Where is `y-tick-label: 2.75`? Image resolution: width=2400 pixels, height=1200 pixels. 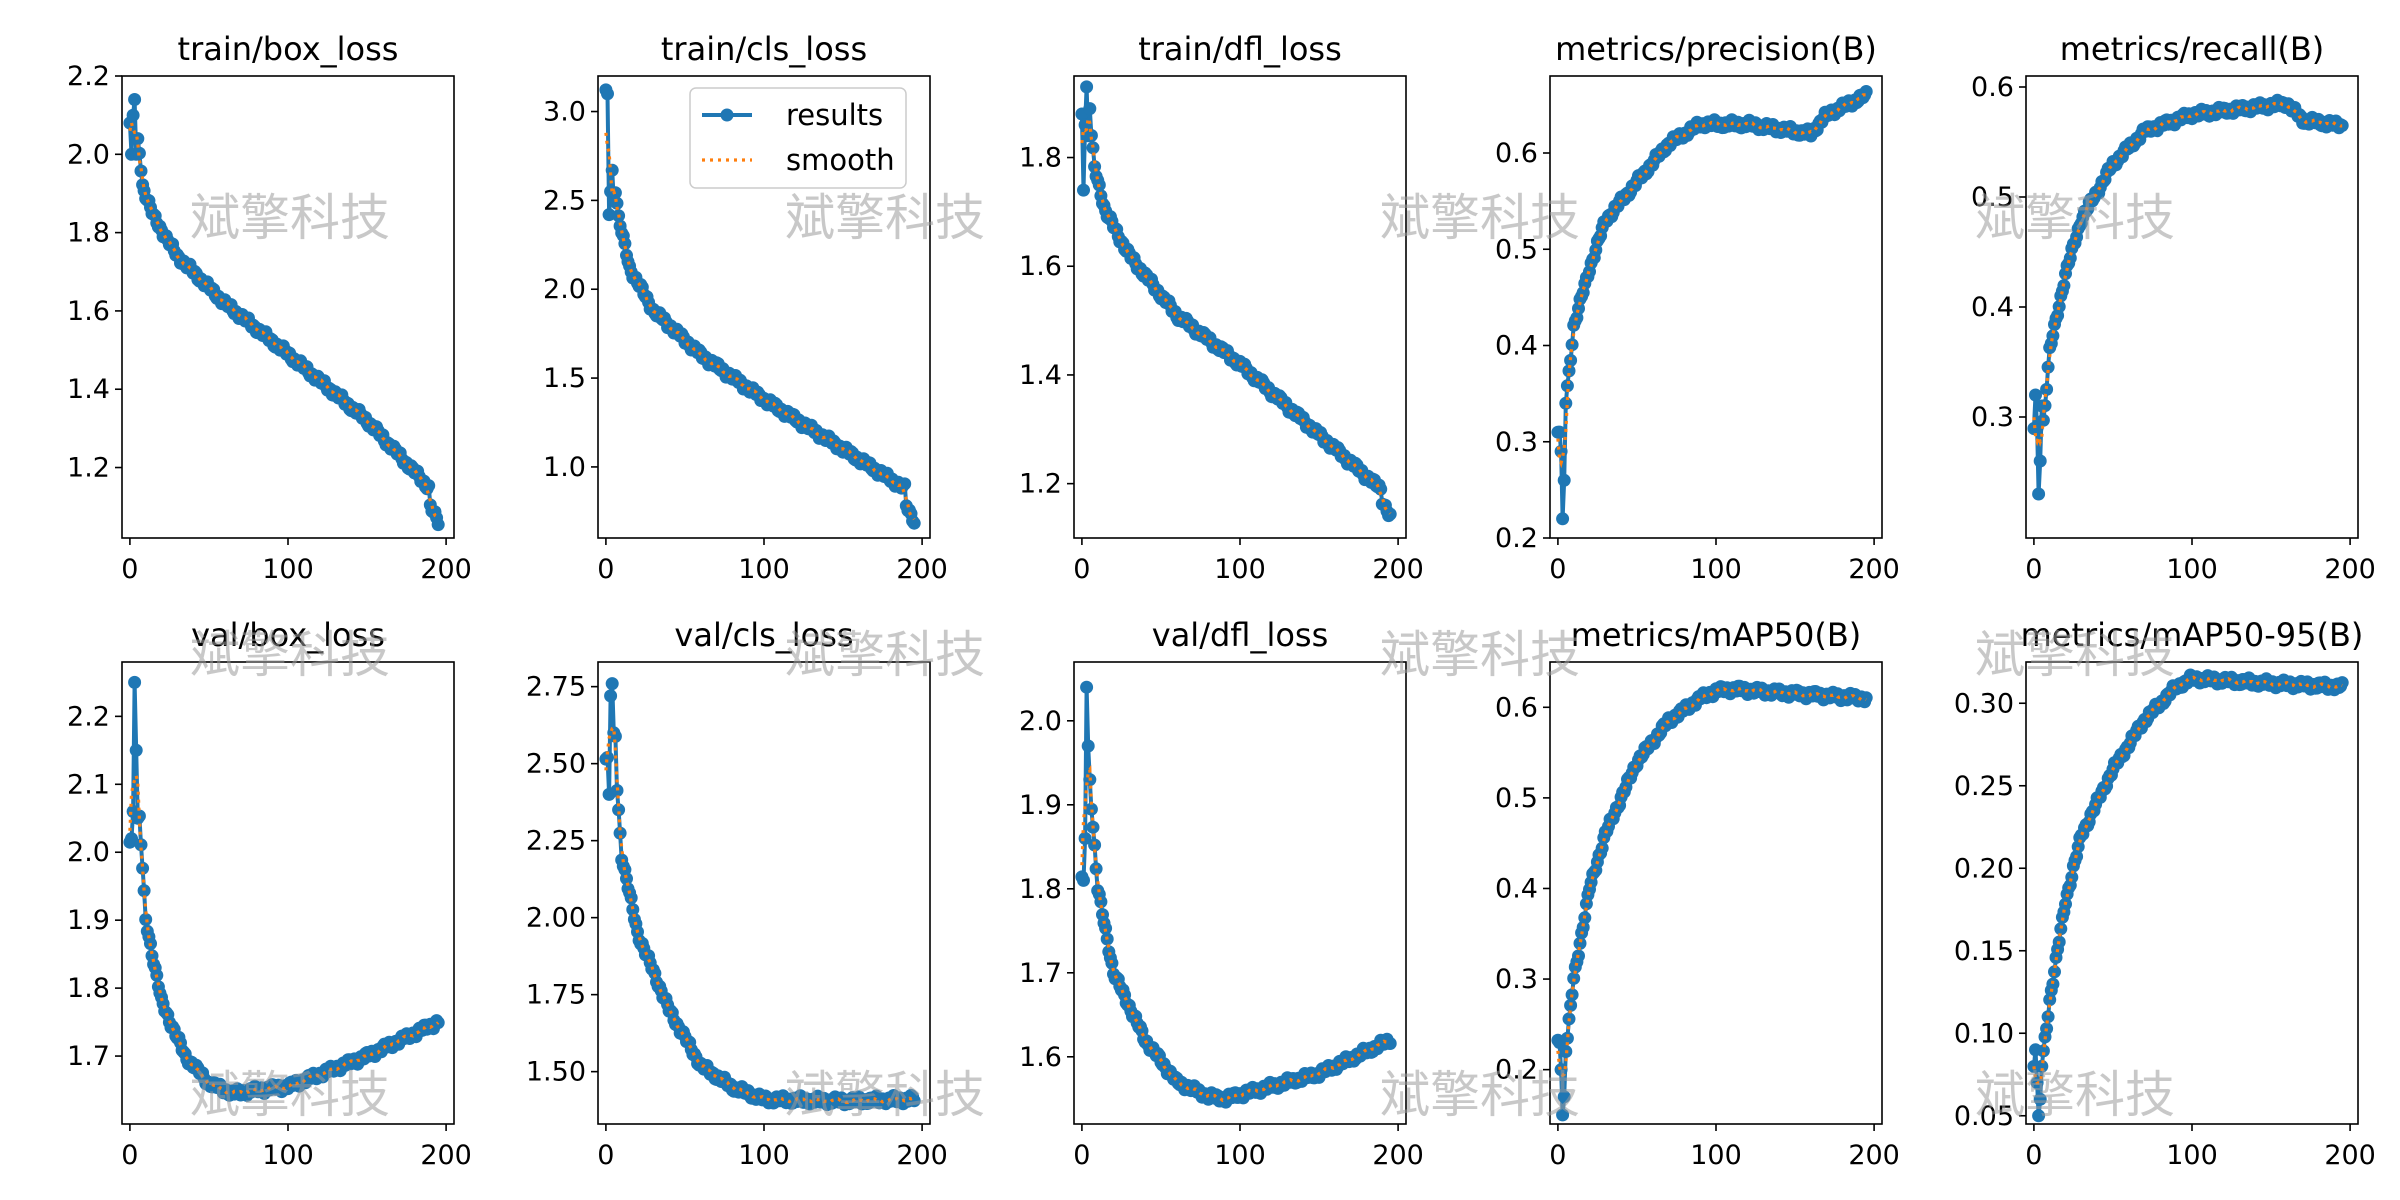
y-tick-label: 2.75 is located at coordinates (556, 687).